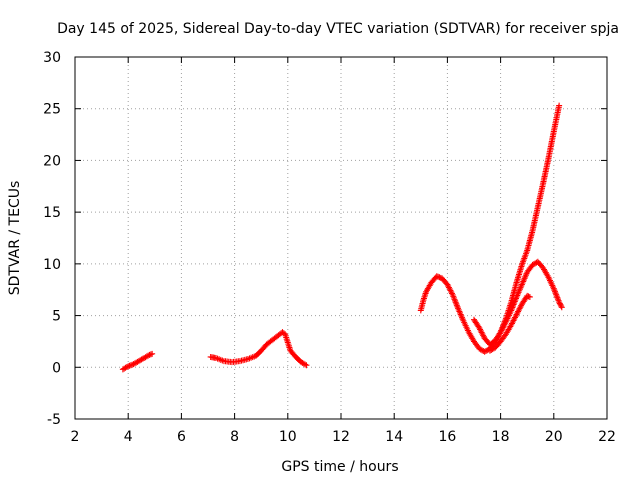 The image size is (640, 480). I want to click on x-tick-label: 10, so click(288, 437).